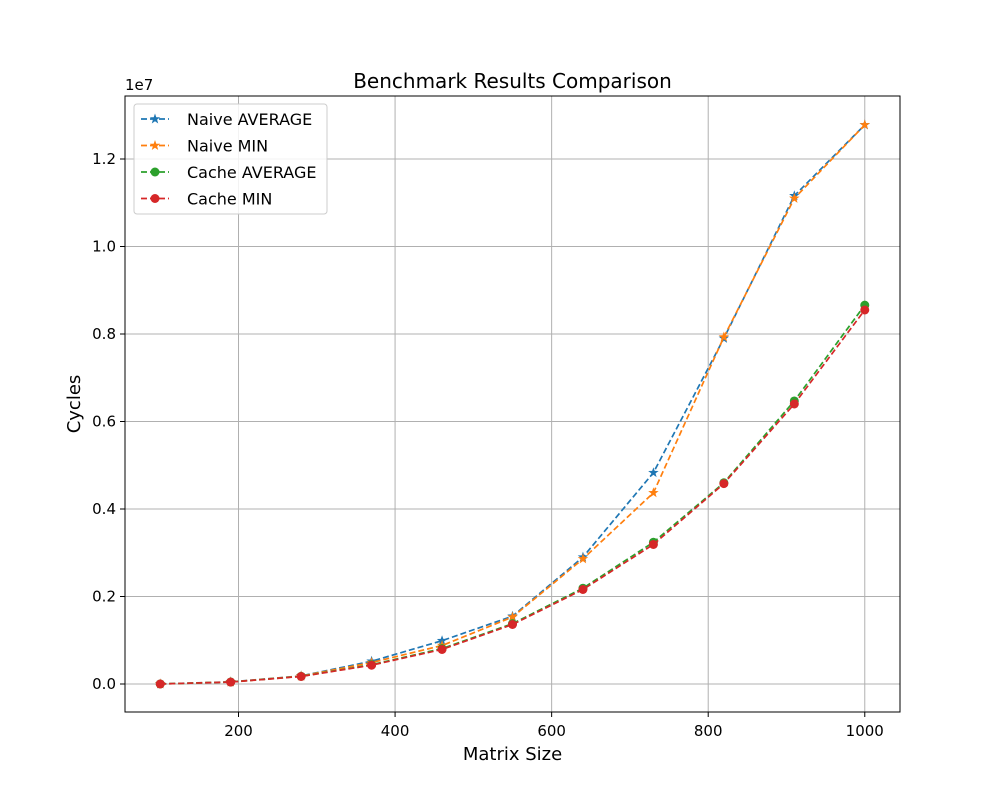 The image size is (1000, 800). I want to click on x-tick-label: 800, so click(708, 731).